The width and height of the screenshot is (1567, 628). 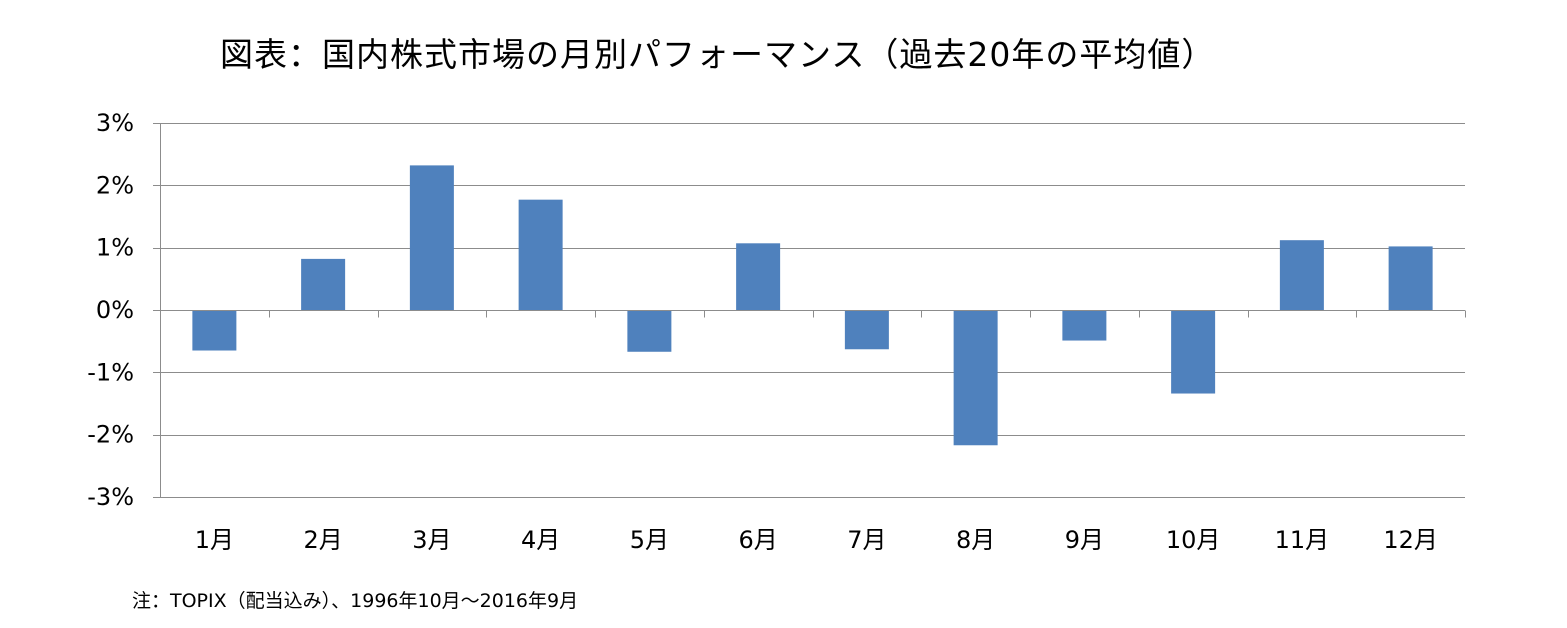 I want to click on x-tick-label: 1月, so click(x=214, y=540).